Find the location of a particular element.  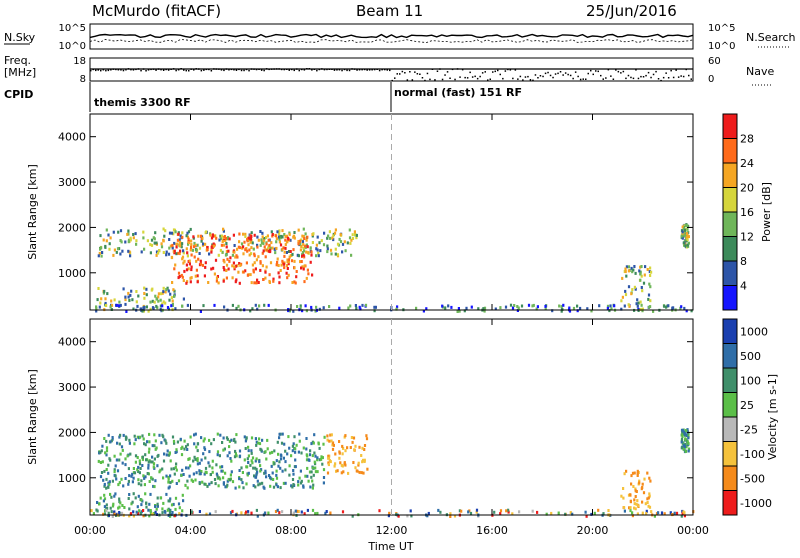

noise-right-tick-bottom: 10^0 is located at coordinates (721, 46).